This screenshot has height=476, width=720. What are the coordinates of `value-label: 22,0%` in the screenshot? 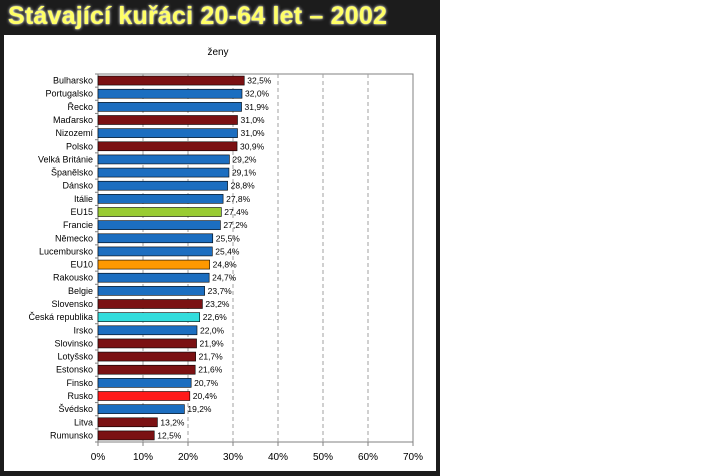 It's located at (212, 330).